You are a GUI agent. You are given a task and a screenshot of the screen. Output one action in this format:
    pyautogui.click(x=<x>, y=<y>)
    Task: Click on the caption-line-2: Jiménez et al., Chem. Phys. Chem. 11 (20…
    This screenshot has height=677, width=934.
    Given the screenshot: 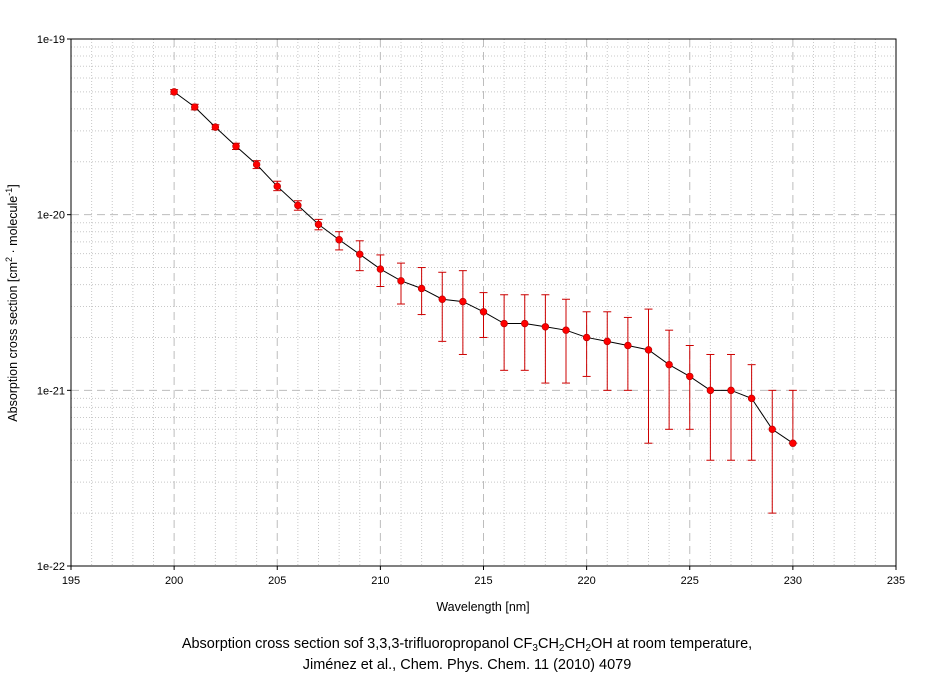 What is the action you would take?
    pyautogui.click(x=467, y=665)
    